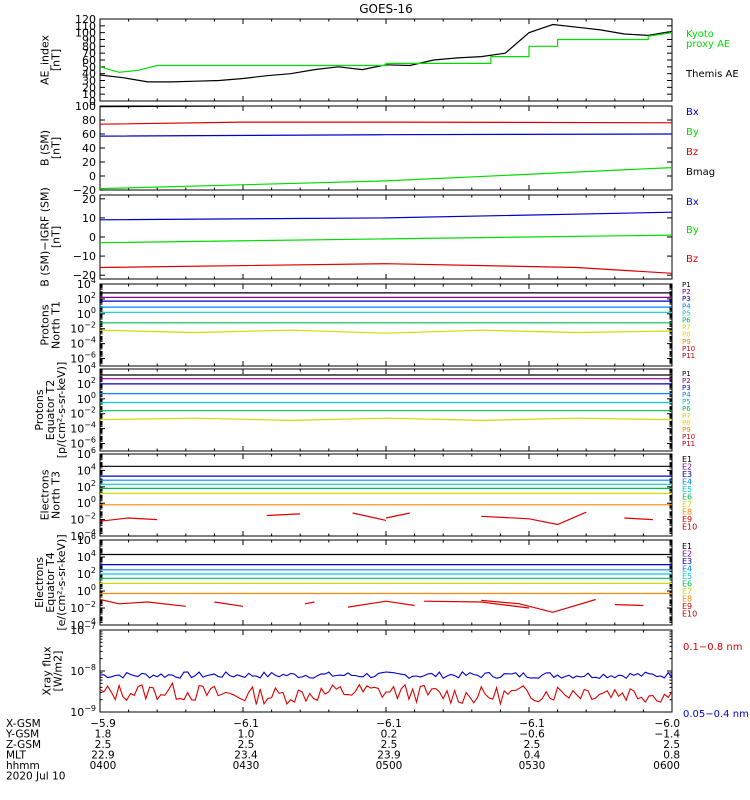 The image size is (750, 800). Describe the element at coordinates (89, 199) in the screenshot. I see `y-tick-label: 20` at that location.